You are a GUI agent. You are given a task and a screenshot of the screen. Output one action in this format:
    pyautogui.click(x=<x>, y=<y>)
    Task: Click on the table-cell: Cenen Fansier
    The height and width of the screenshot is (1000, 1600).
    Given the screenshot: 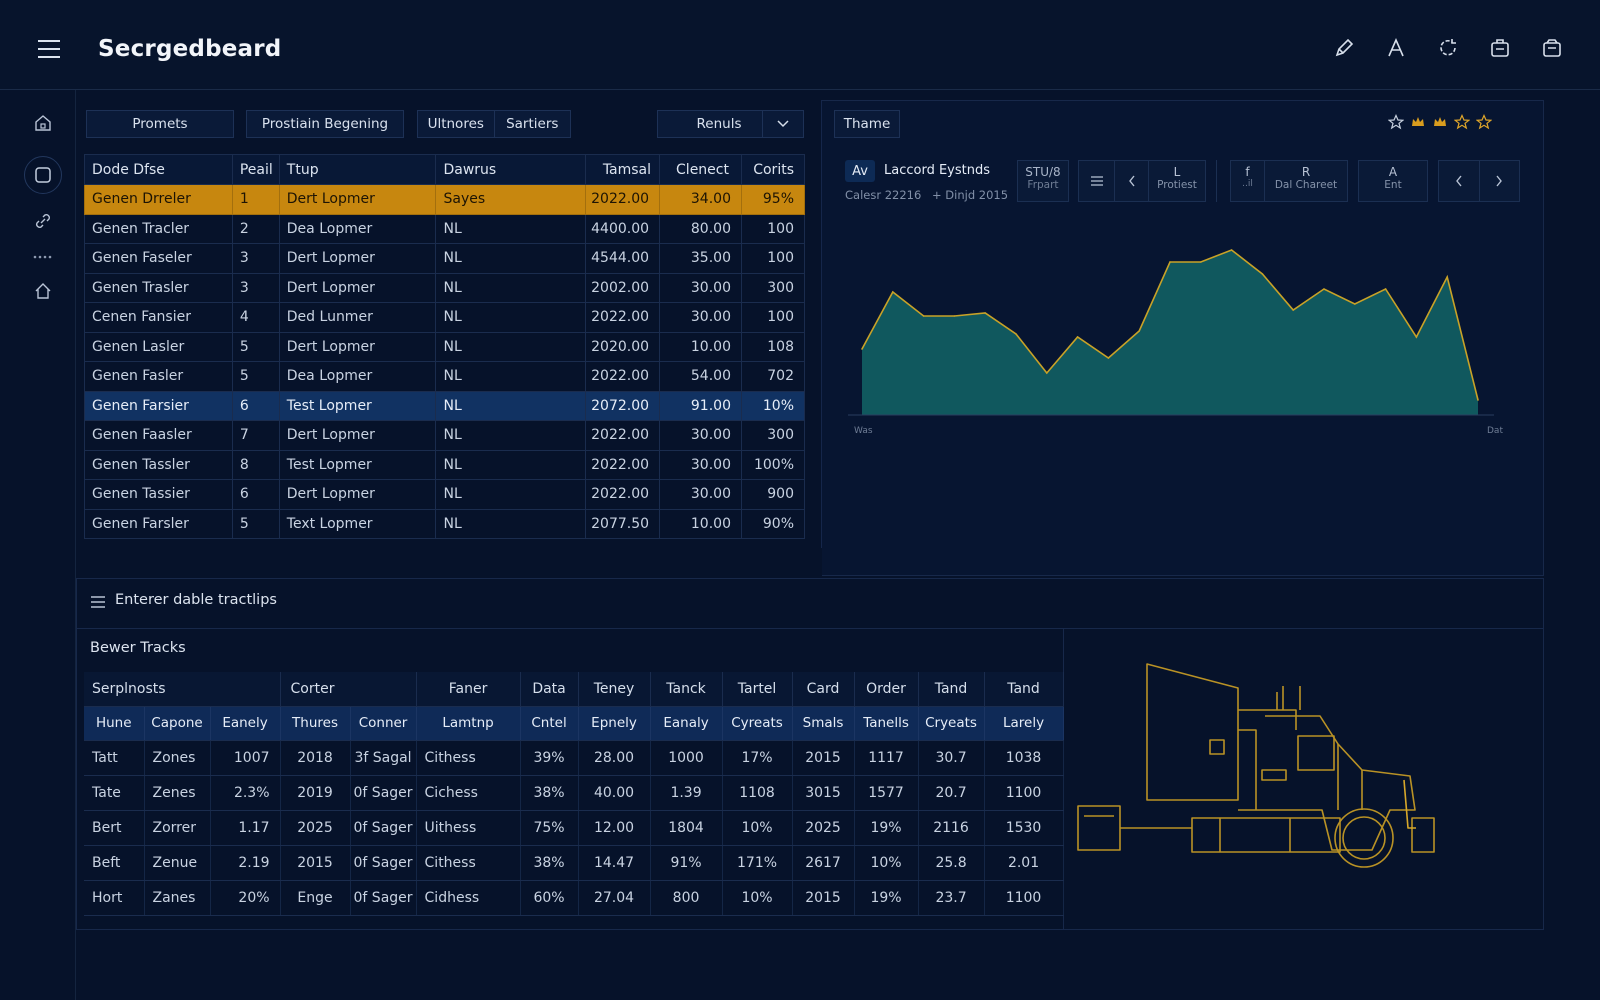 What is the action you would take?
    pyautogui.click(x=158, y=317)
    